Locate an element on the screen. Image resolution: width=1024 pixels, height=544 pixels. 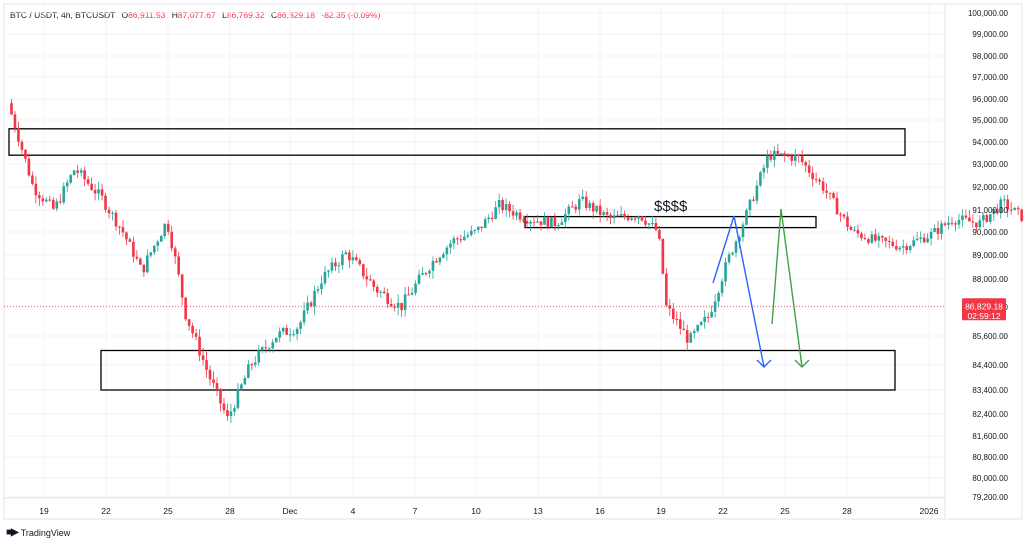
green-arrowhead is located at coordinates (802, 363).